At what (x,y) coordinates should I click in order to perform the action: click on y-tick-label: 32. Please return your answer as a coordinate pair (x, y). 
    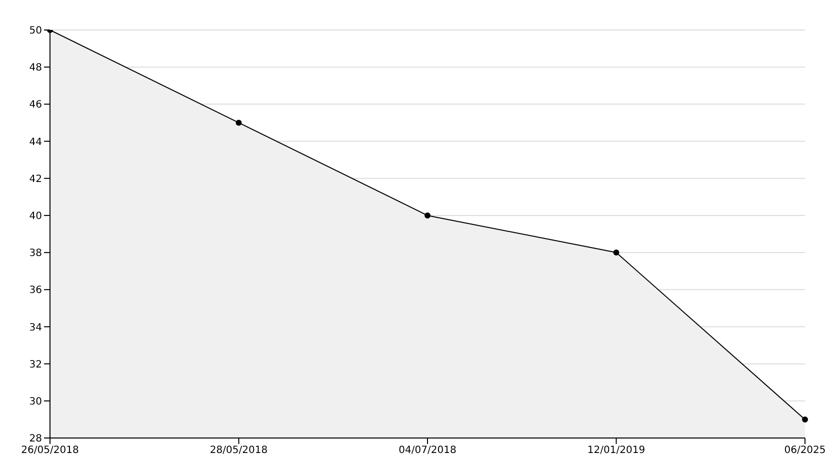
    Looking at the image, I should click on (35, 364).